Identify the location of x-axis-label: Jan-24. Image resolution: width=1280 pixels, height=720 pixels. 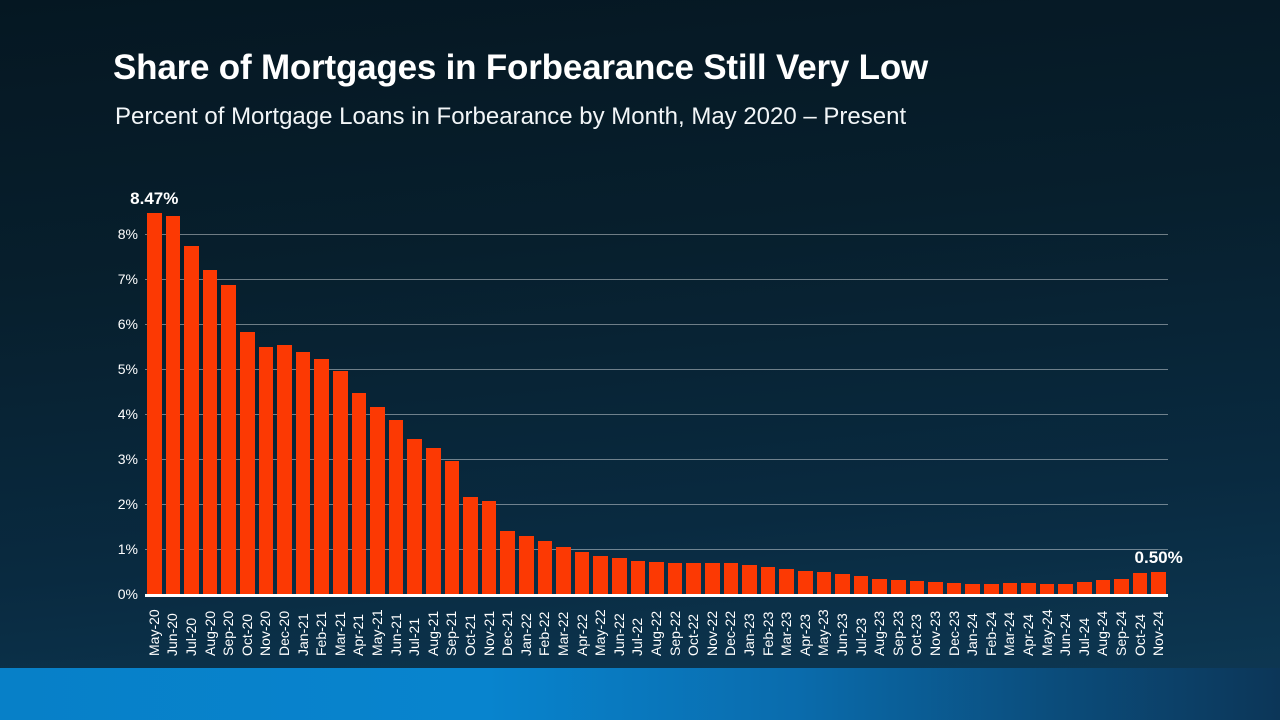
(972, 634).